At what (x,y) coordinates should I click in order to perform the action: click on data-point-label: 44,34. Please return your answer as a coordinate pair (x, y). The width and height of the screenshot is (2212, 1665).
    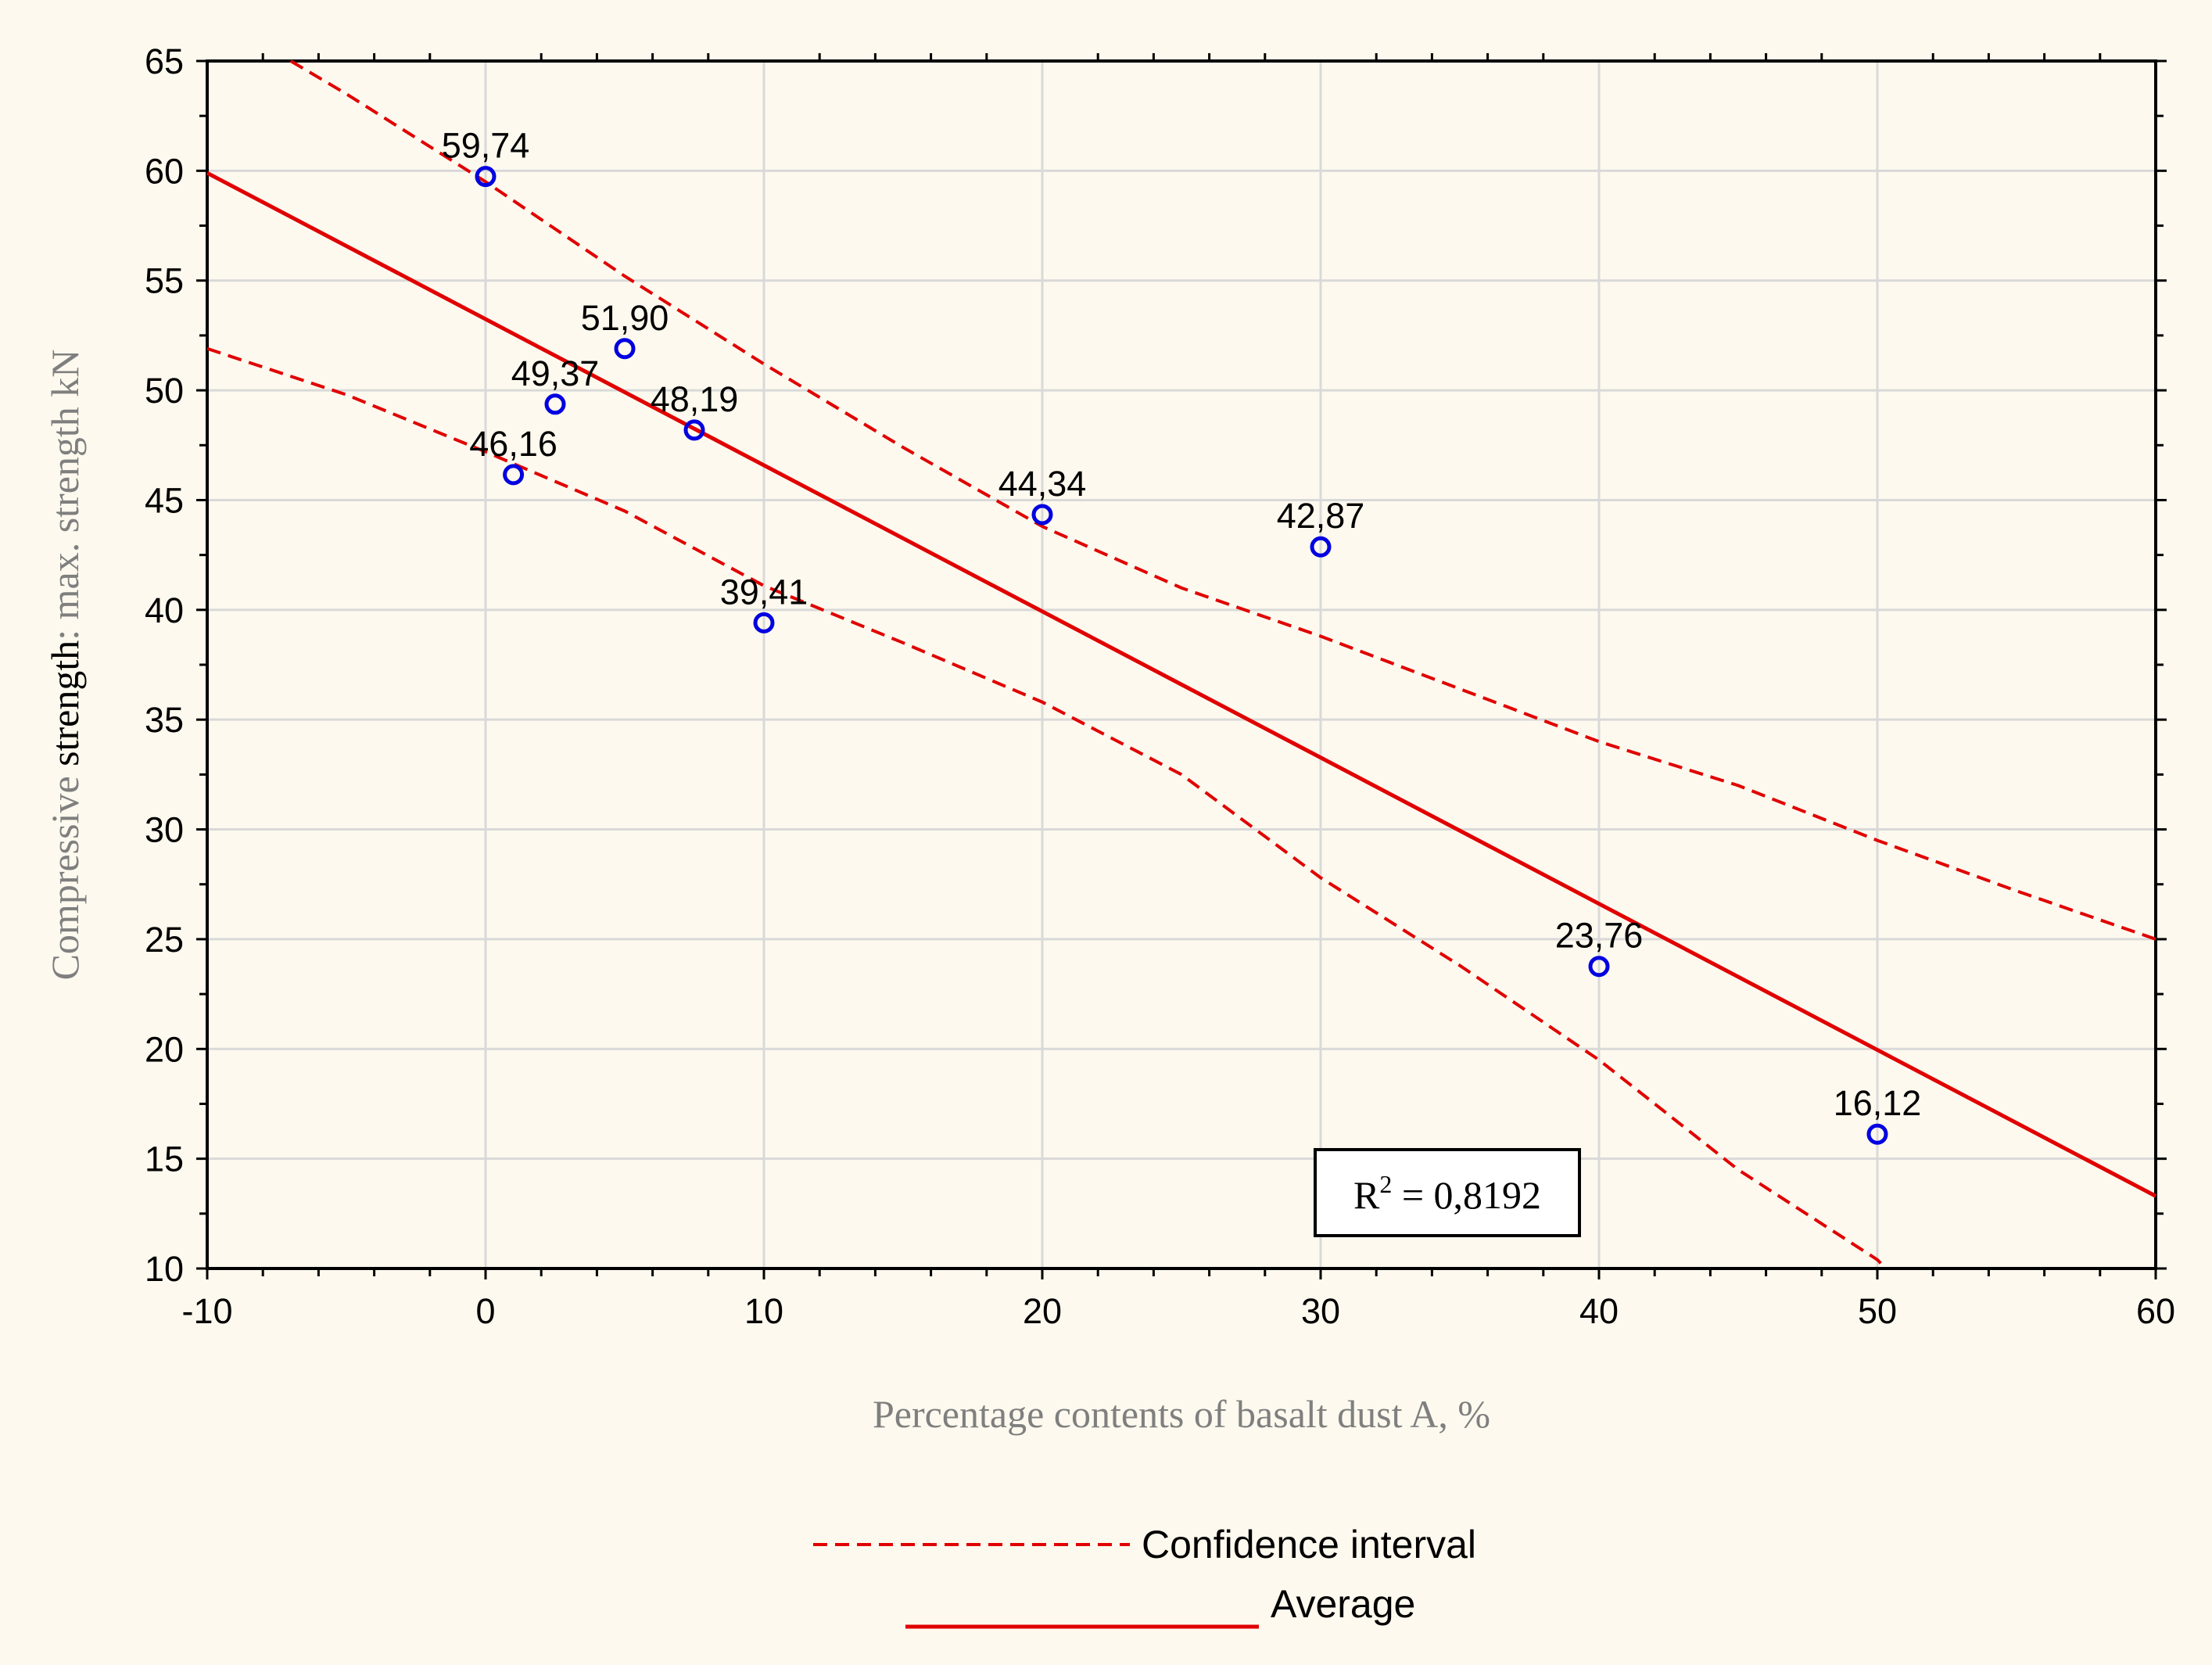
    Looking at the image, I should click on (1042, 484).